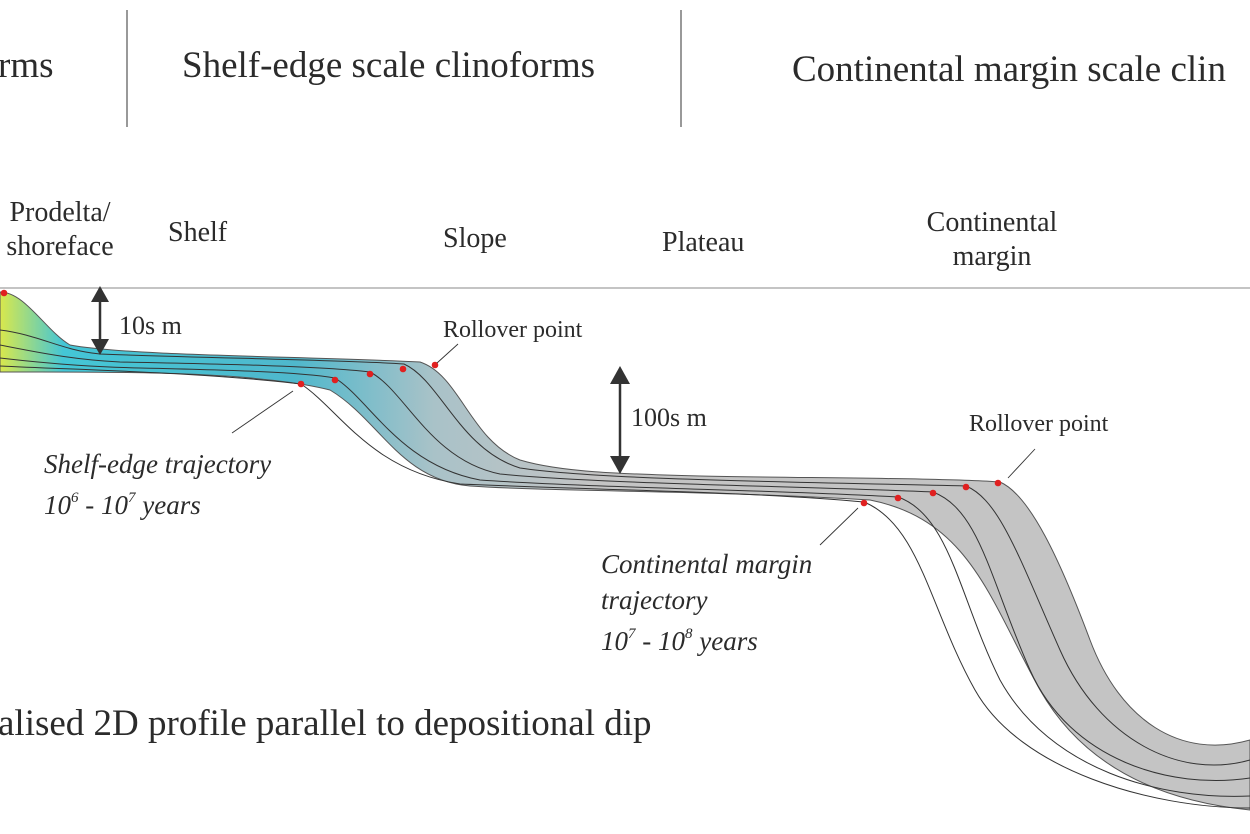 The width and height of the screenshot is (1250, 834). What do you see at coordinates (57, 505) in the screenshot?
I see `shelf-trajectory-base-a: 10` at bounding box center [57, 505].